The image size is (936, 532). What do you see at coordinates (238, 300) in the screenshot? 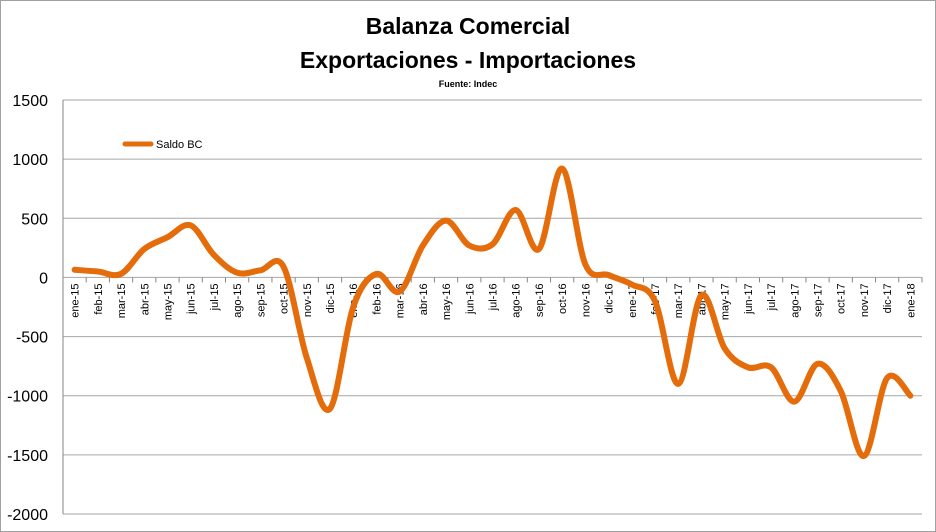
I see `x-tick-label: ago-15` at bounding box center [238, 300].